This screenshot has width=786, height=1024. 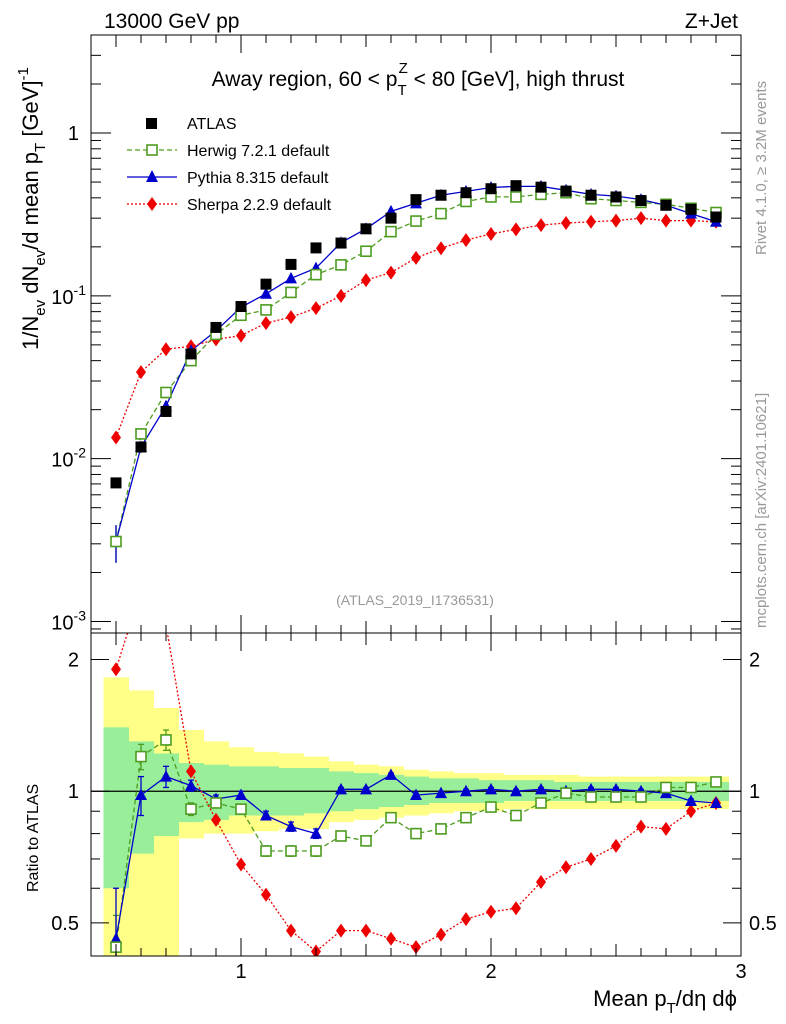 I want to click on header-left: 13000 GeV pp, so click(x=171, y=21).